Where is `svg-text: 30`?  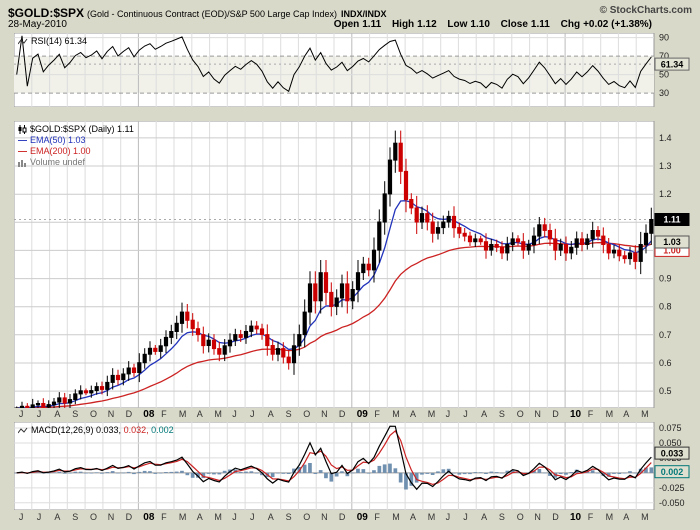
svg-text: 30 is located at coordinates (664, 93).